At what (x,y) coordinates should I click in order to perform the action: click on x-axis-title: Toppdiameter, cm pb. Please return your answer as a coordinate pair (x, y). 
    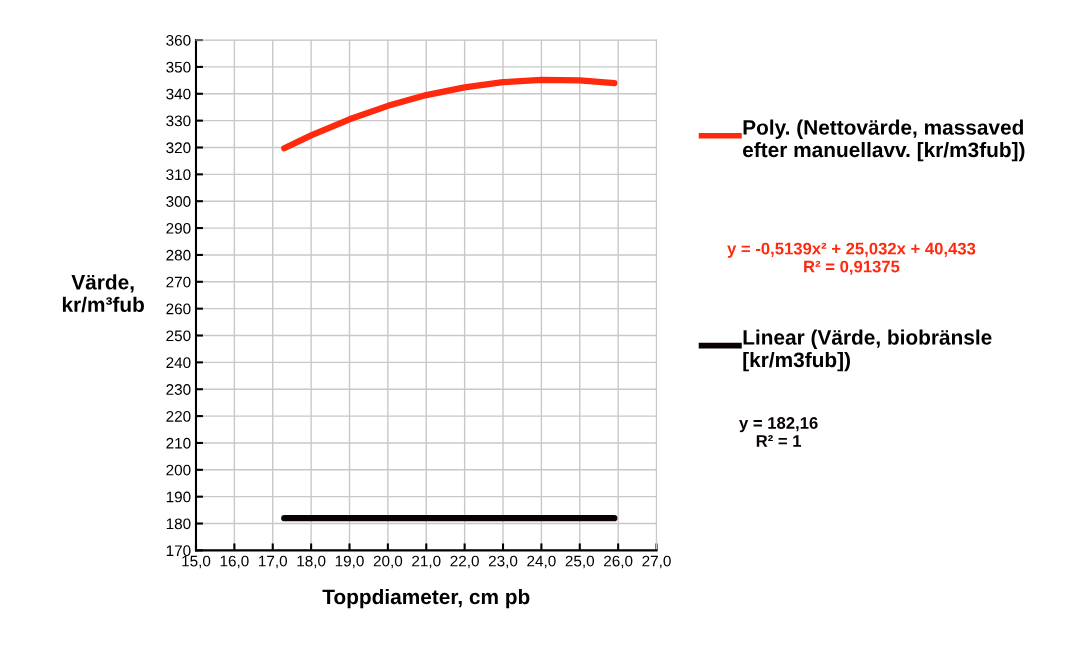
    Looking at the image, I should click on (426, 598).